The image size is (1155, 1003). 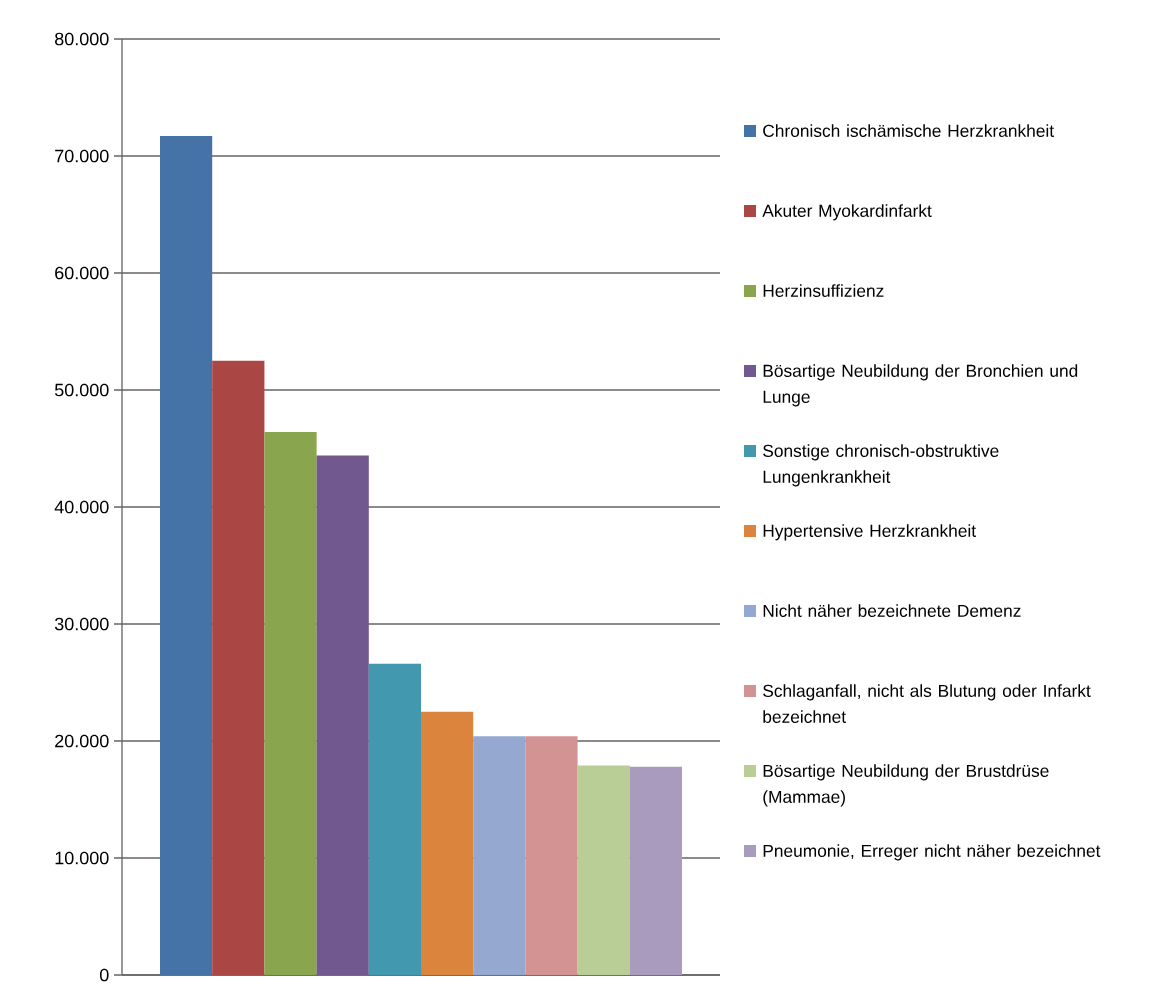 I want to click on y-tick-label: 10.000, so click(x=82, y=858).